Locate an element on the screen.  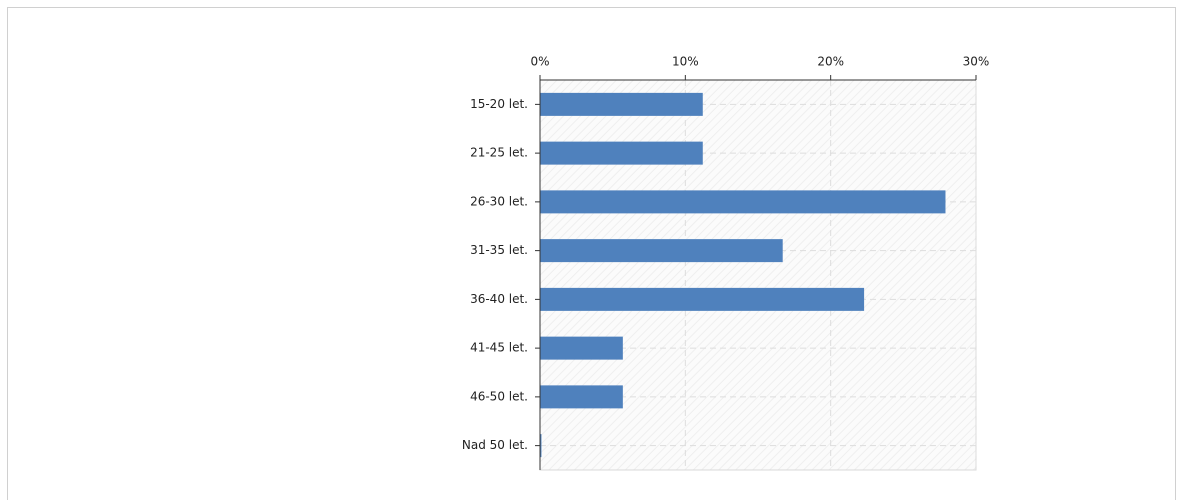
x-tick-label: 10% is located at coordinates (685, 62).